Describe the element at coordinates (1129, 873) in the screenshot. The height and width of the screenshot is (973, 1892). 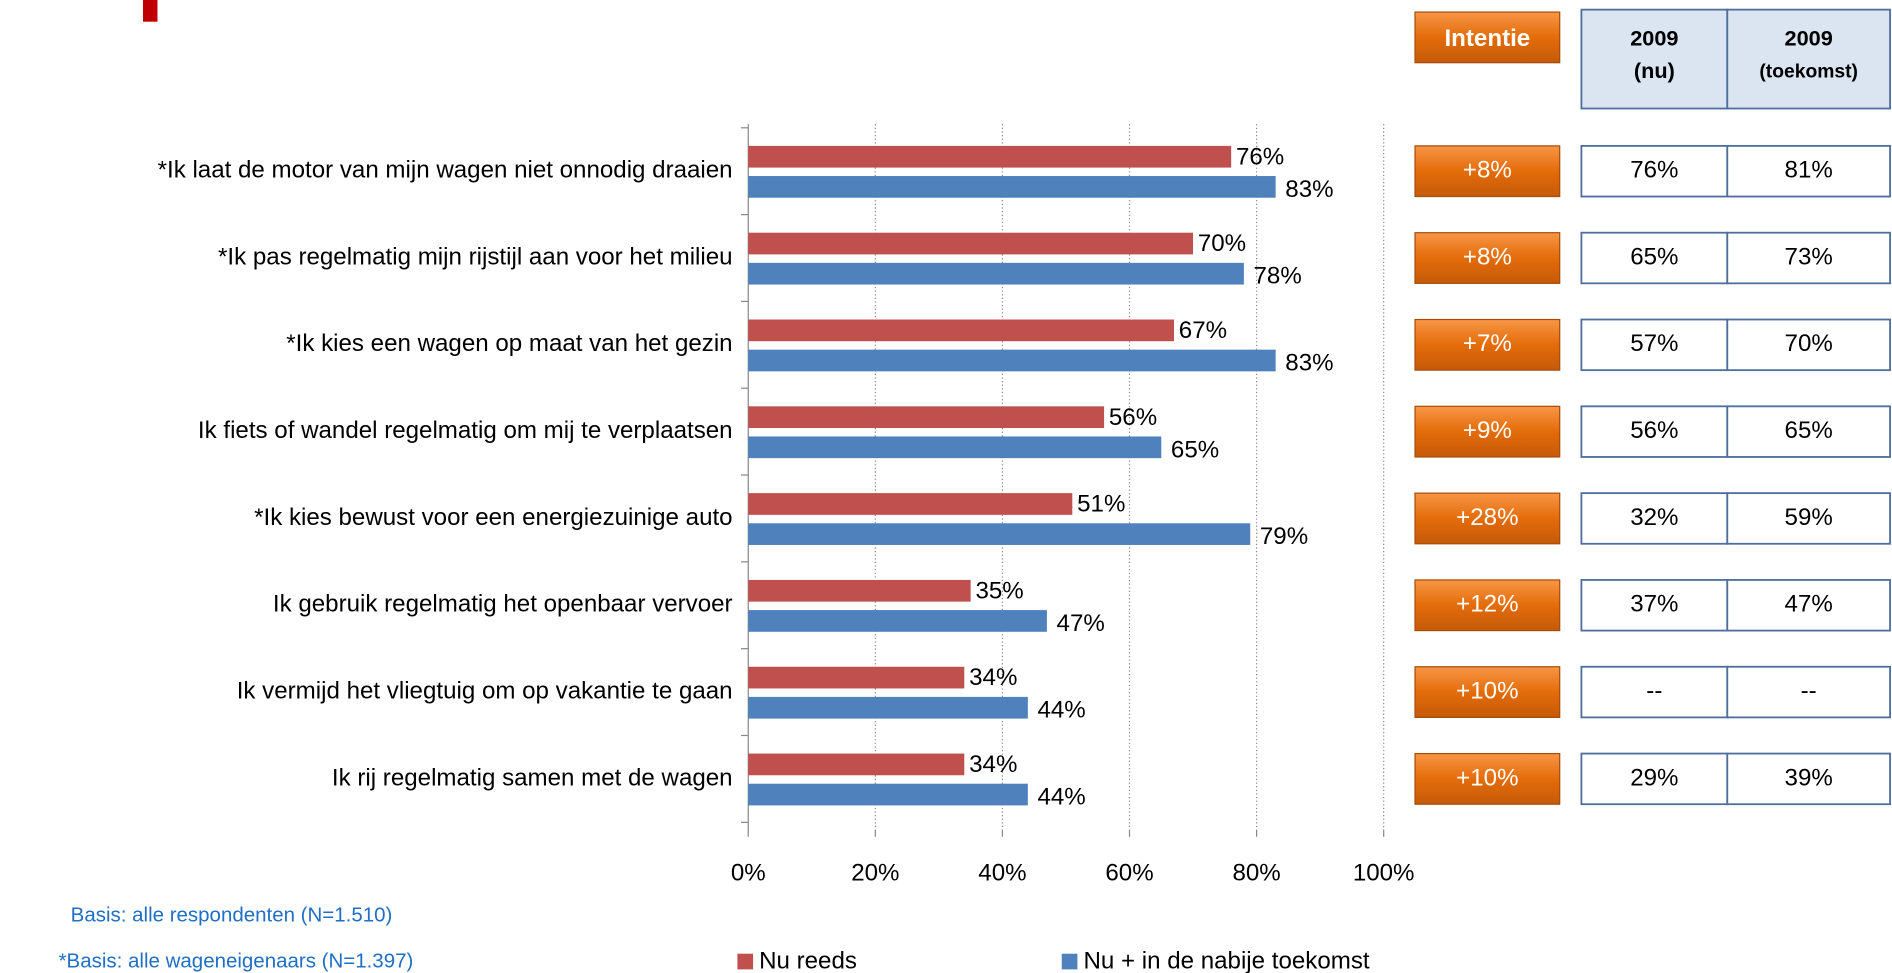
I see `x-tick-label: 60%` at that location.